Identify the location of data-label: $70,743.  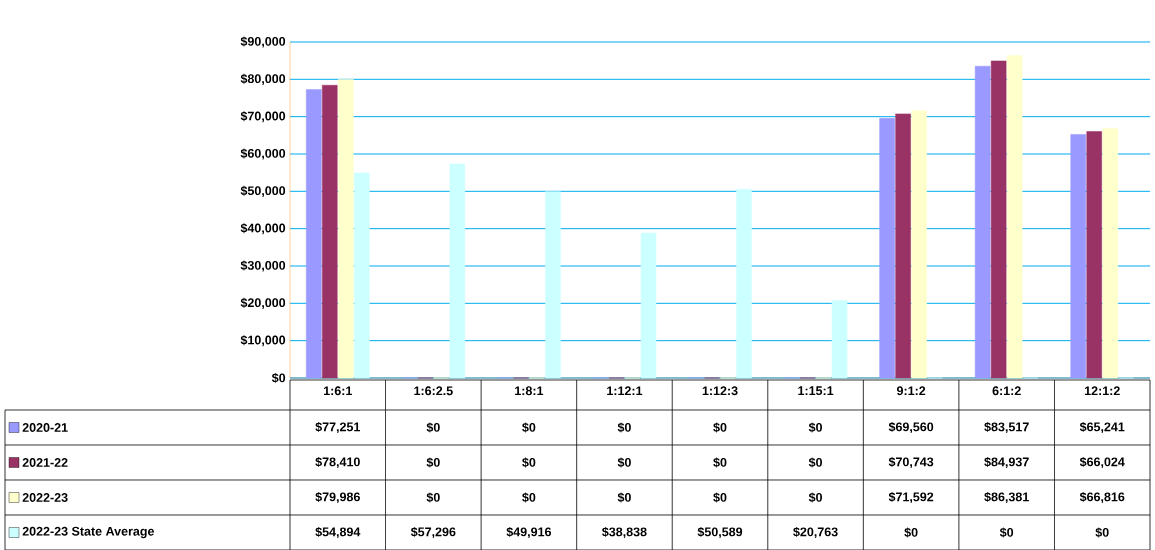
(911, 462).